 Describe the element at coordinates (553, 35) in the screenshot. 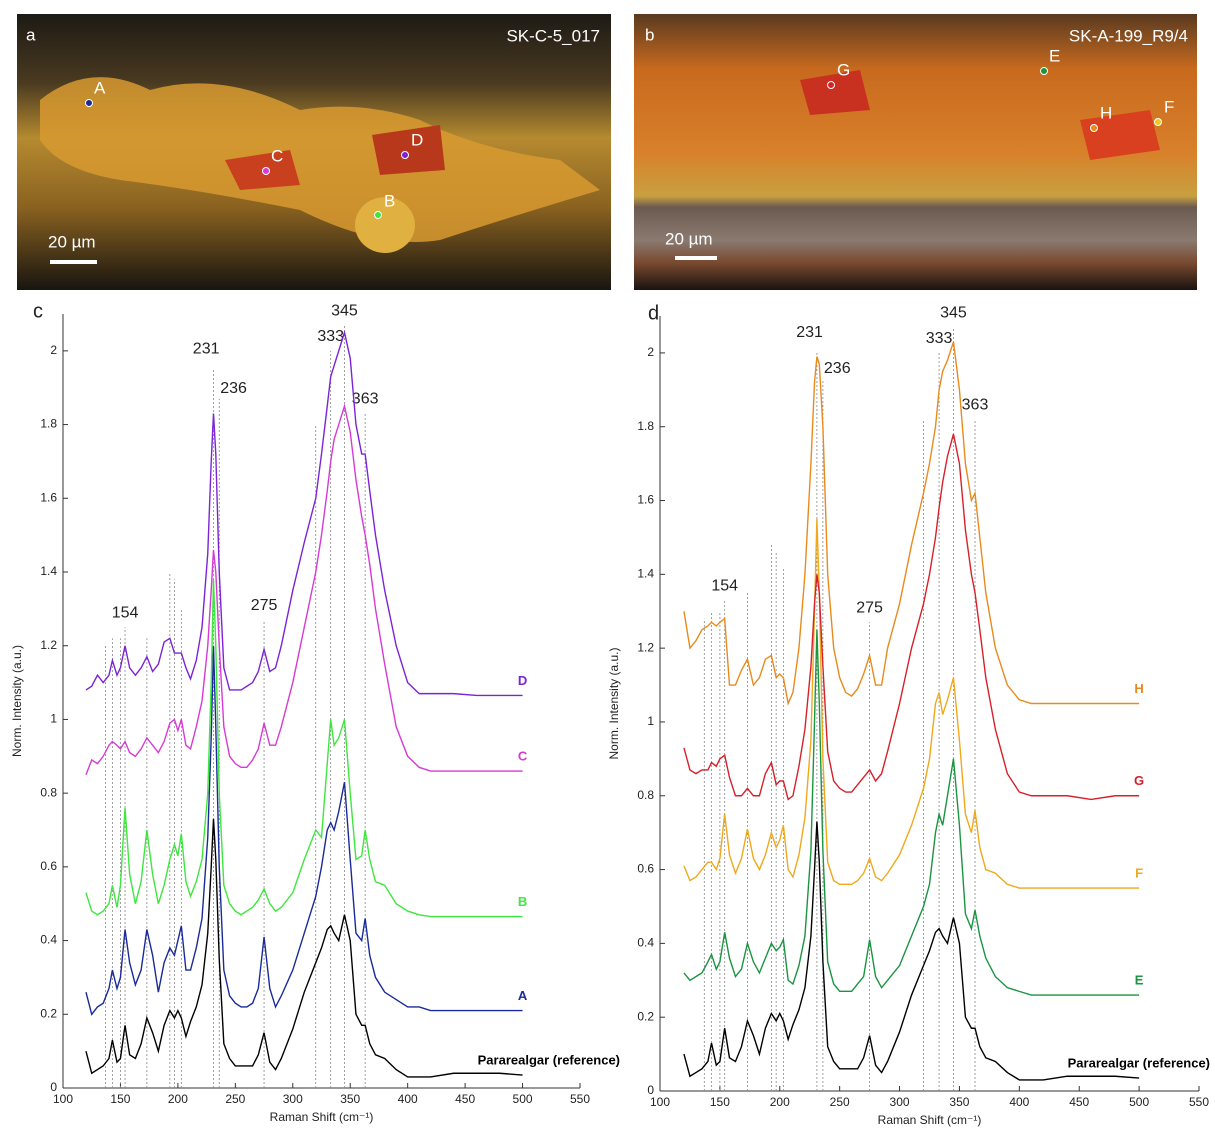

I see `sample-id: SK-C-5_017` at that location.